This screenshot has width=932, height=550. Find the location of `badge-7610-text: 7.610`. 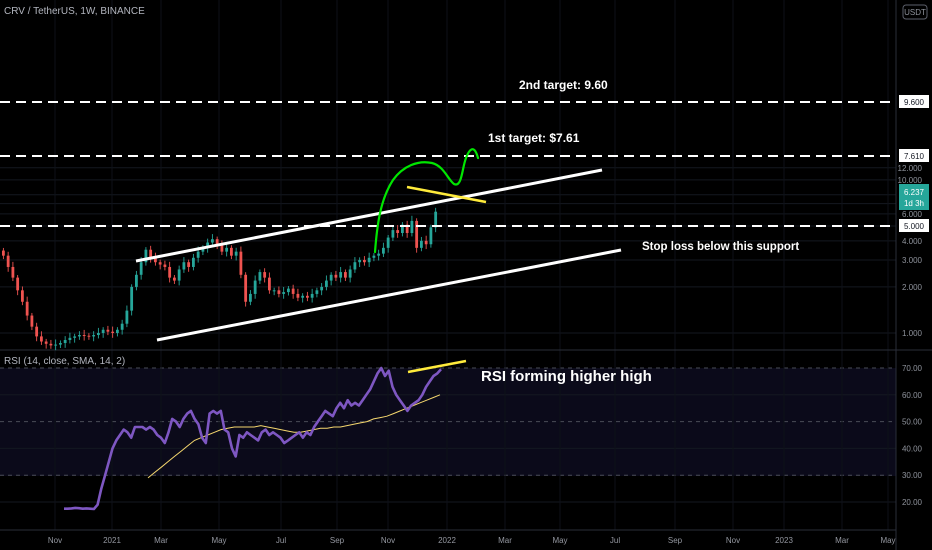

badge-7610-text: 7.610 is located at coordinates (914, 156).